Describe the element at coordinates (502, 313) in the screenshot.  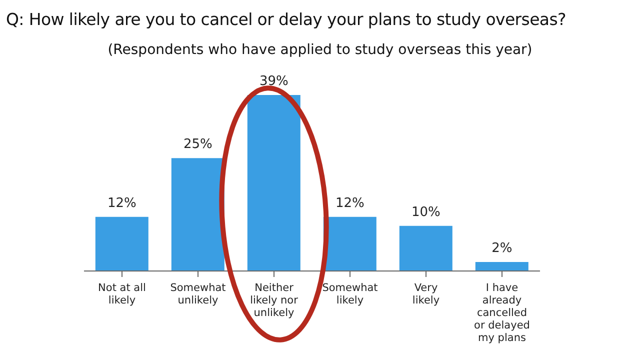
I see `x-tick-label: I have already cancelled or delayed my plans` at that location.